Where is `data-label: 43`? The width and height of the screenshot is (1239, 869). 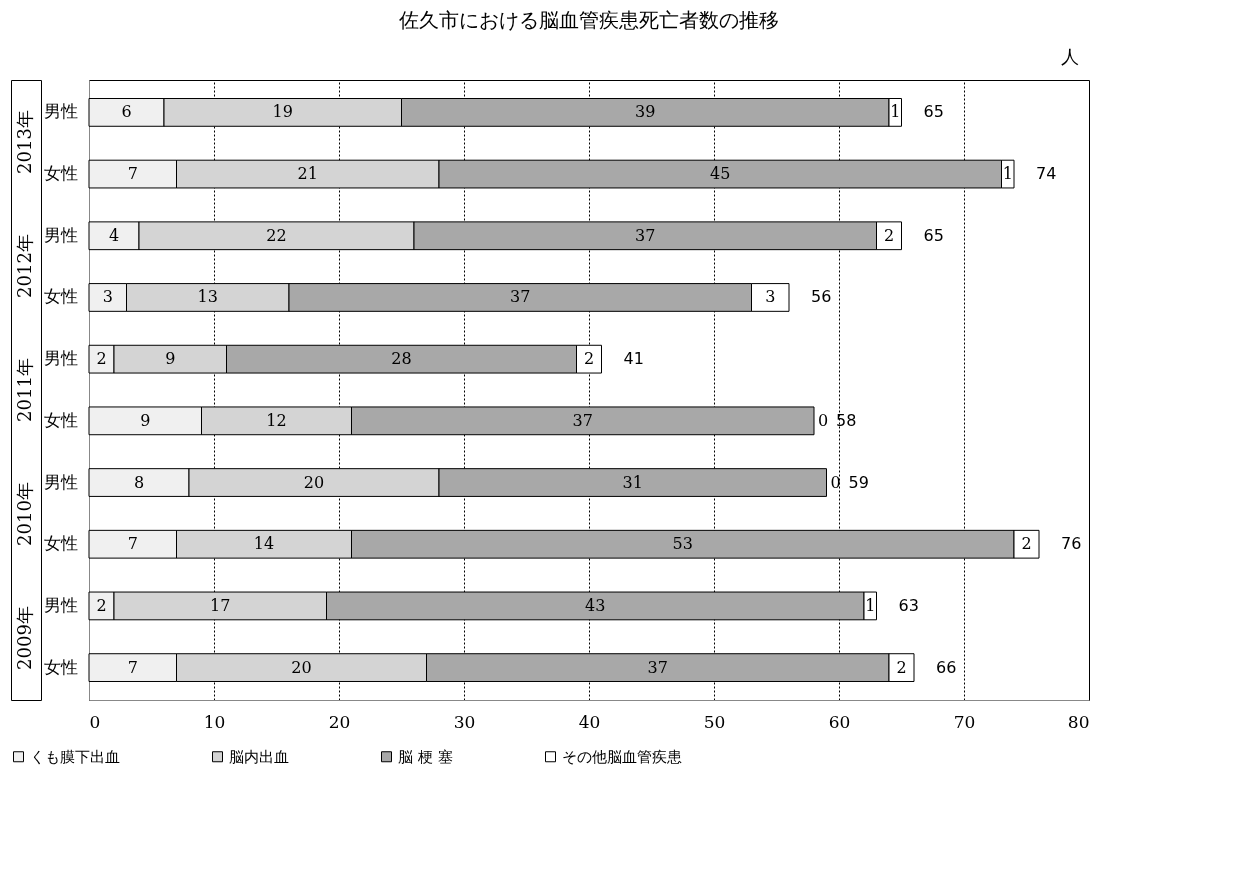
data-label: 43 is located at coordinates (595, 605).